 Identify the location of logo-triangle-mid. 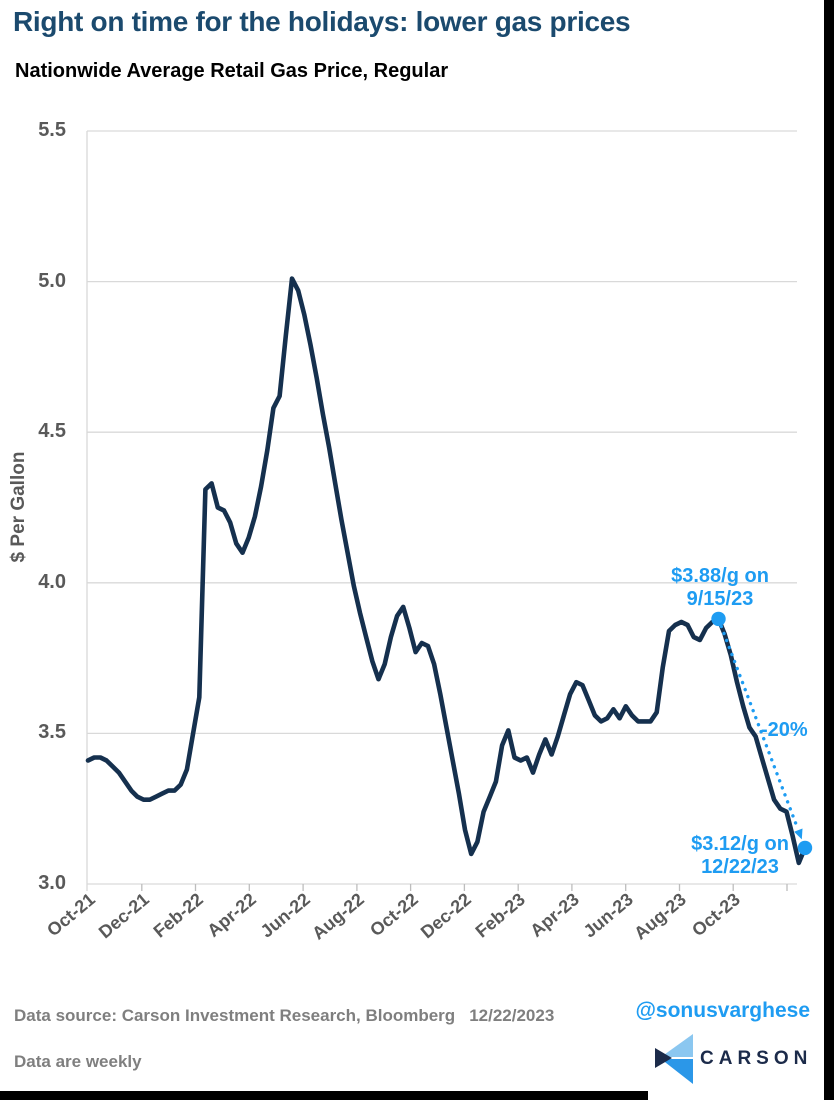
(677, 1071).